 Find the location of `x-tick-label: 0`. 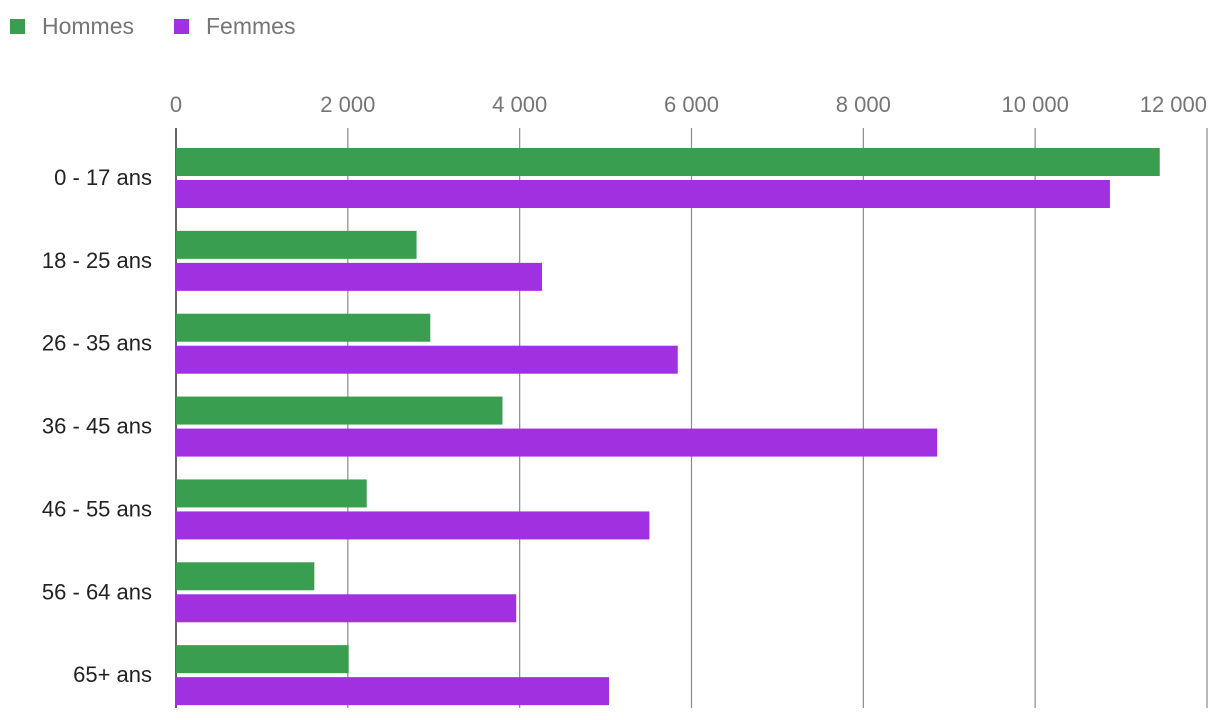

x-tick-label: 0 is located at coordinates (176, 104).